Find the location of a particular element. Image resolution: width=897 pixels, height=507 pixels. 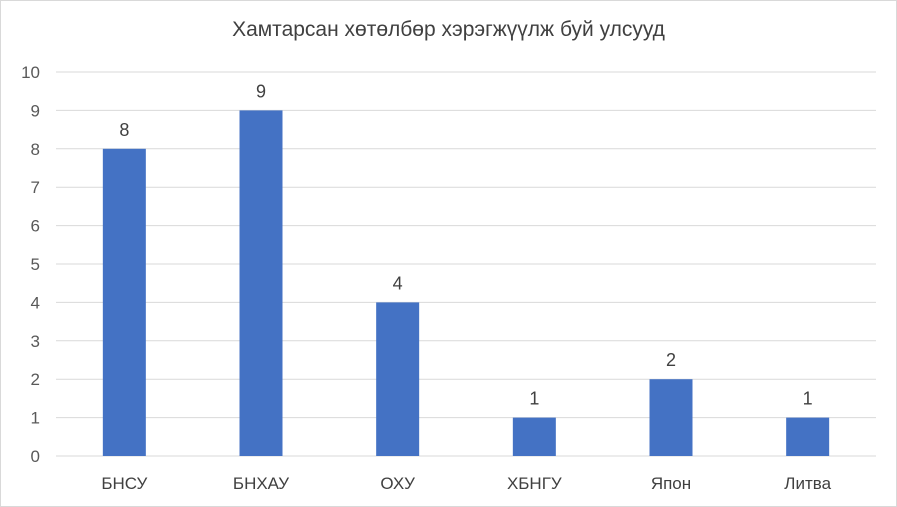

data-label: 2 is located at coordinates (671, 360).